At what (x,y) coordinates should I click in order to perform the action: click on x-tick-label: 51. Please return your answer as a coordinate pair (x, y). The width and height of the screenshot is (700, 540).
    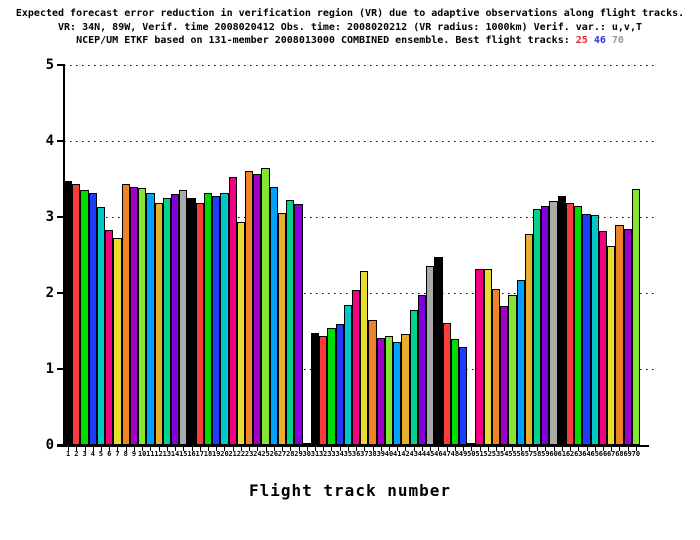
    Looking at the image, I should click on (479, 454).